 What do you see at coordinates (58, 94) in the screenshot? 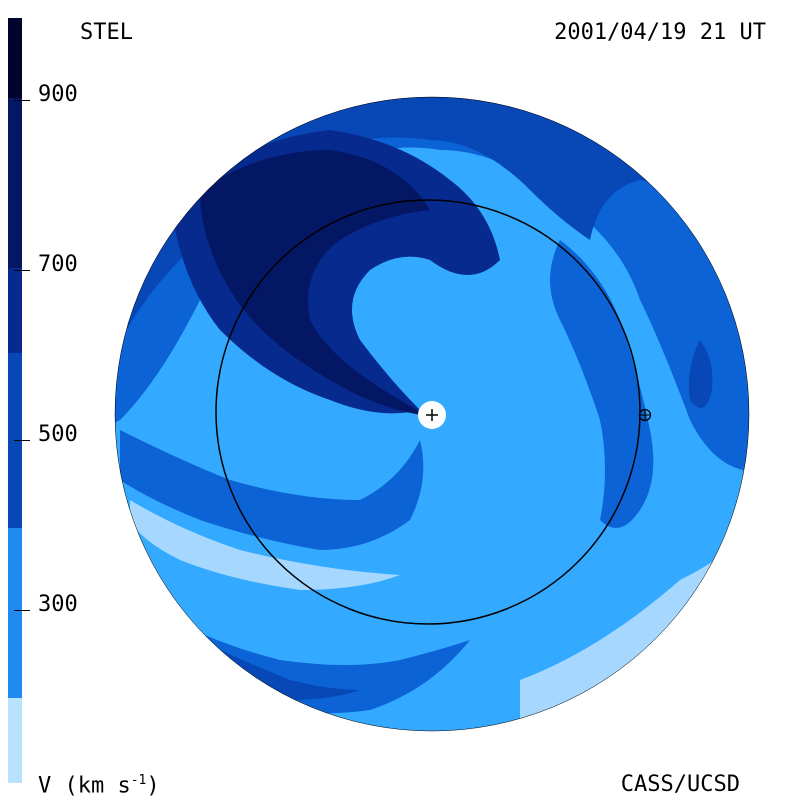
I see `colorbar-label-900: 900` at bounding box center [58, 94].